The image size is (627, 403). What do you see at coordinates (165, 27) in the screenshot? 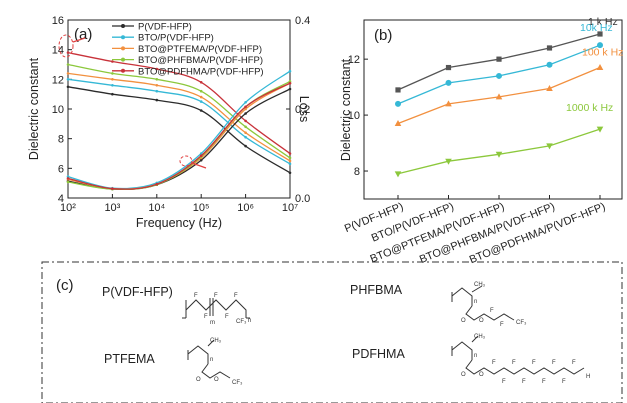
I see `legend-label: P(VDF-HFP)` at bounding box center [165, 27].